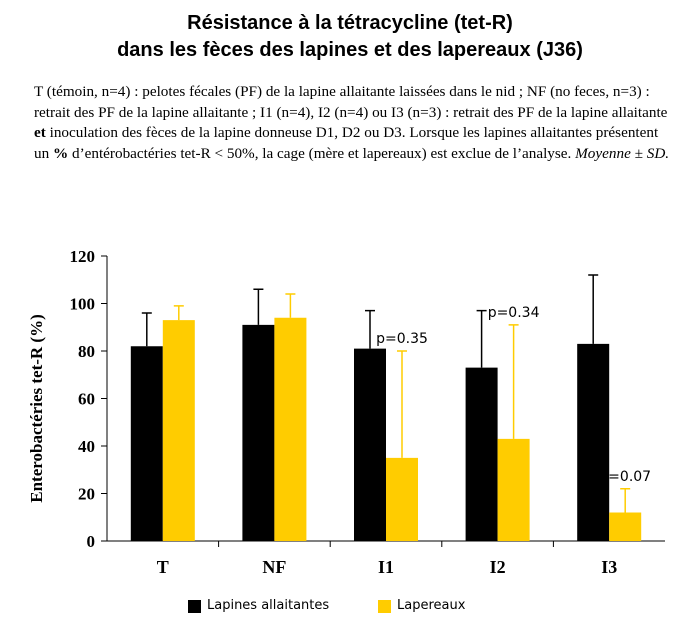 Image resolution: width=700 pixels, height=629 pixels. What do you see at coordinates (609, 567) in the screenshot?
I see `x-category-label-i3: I3` at bounding box center [609, 567].